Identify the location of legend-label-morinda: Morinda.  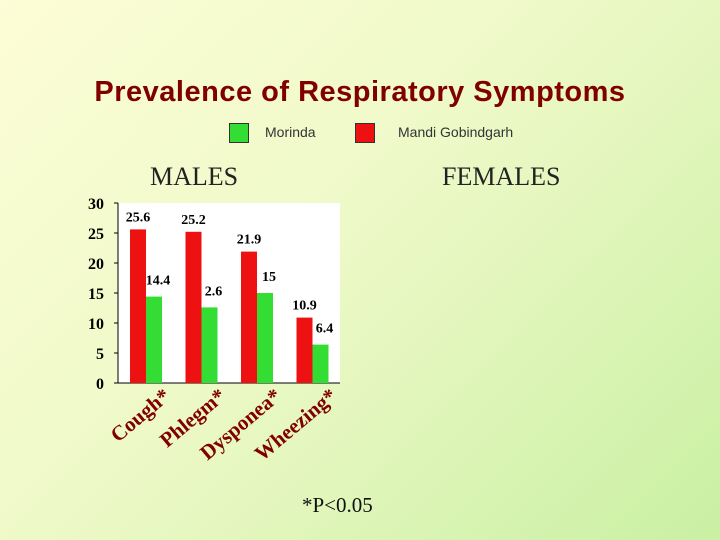
(290, 132).